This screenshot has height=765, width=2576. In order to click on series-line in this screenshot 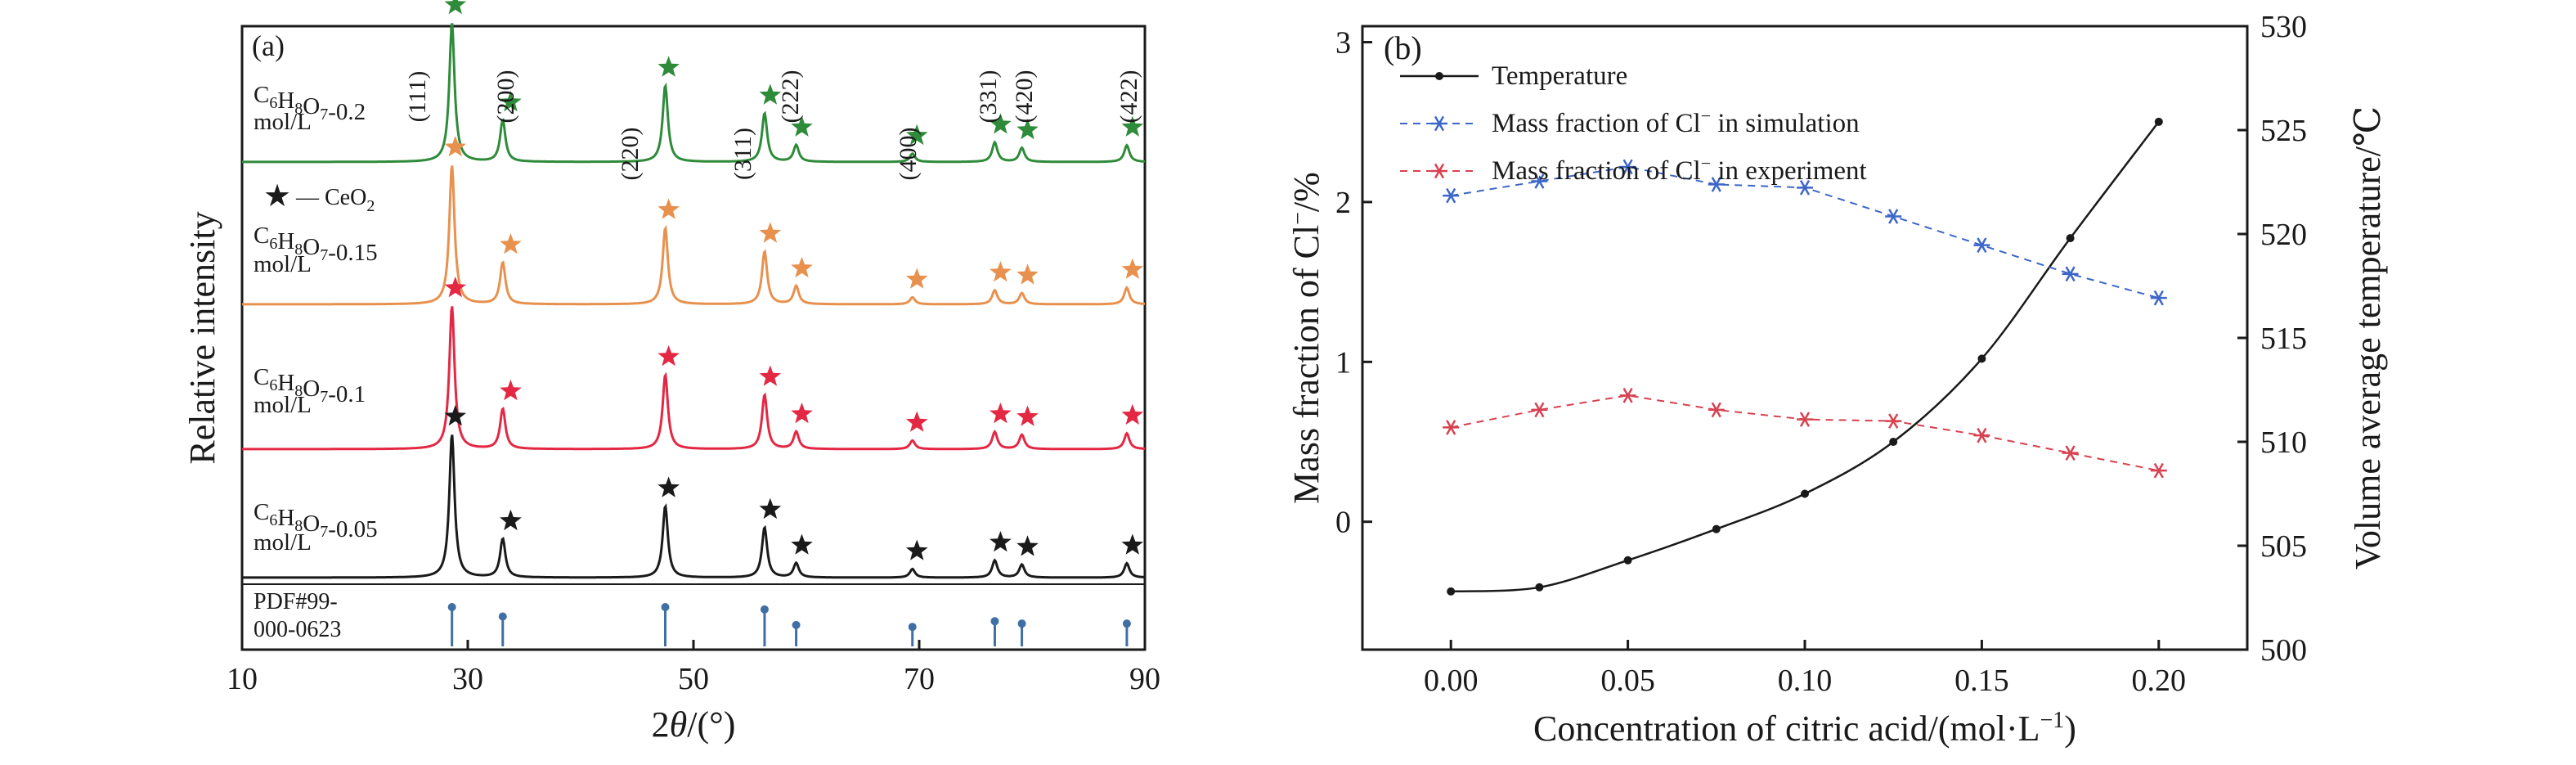, I will do `click(1805, 433)`.